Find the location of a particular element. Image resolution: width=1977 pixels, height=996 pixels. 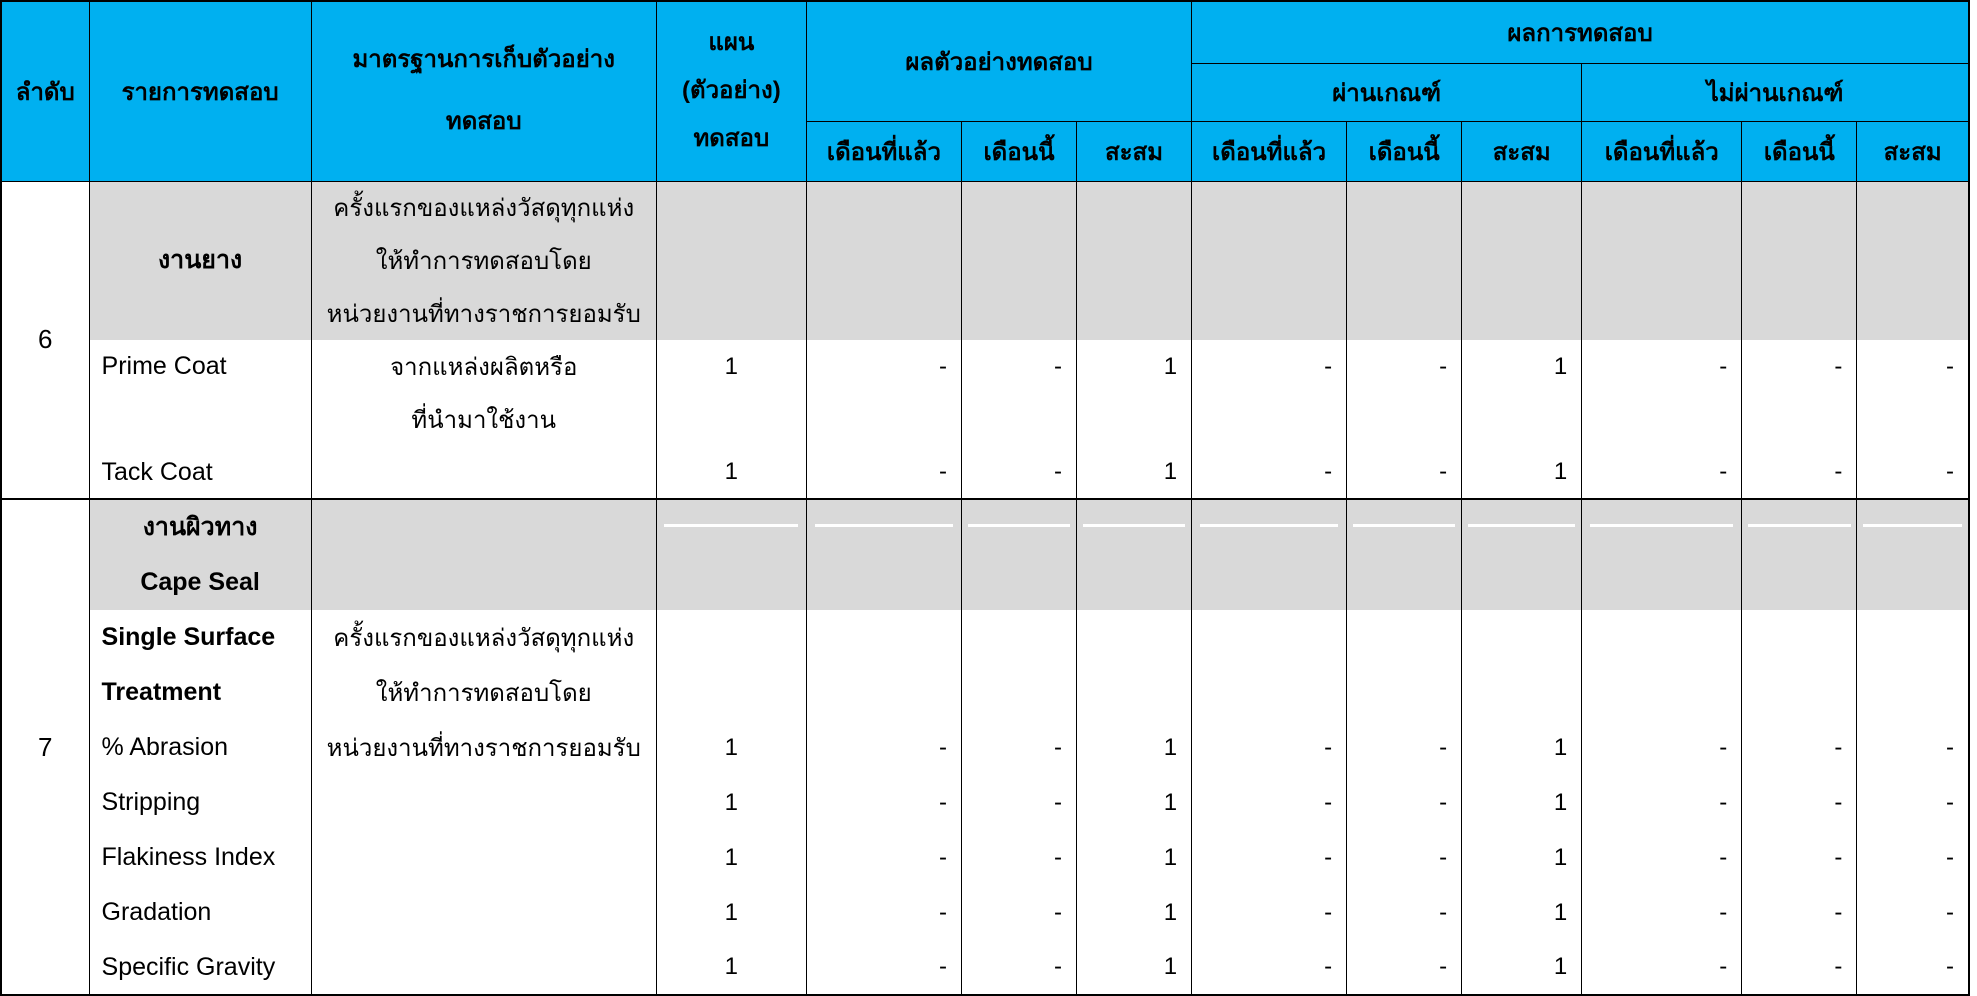

cell-standard: จากแหล่งผลิตหรือ is located at coordinates (483, 366).